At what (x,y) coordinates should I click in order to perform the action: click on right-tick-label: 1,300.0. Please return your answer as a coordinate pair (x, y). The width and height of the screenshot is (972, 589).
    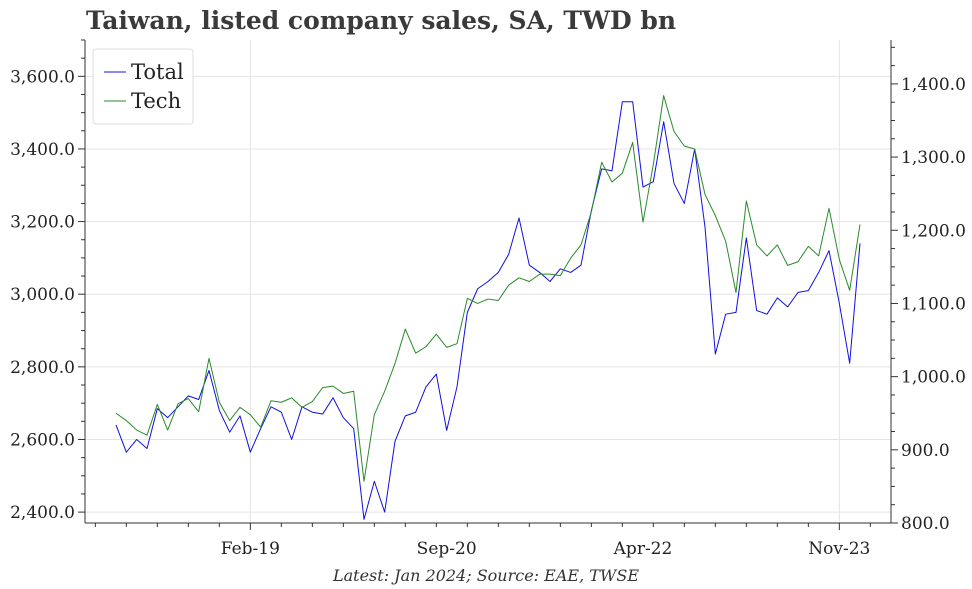
    Looking at the image, I should click on (933, 158).